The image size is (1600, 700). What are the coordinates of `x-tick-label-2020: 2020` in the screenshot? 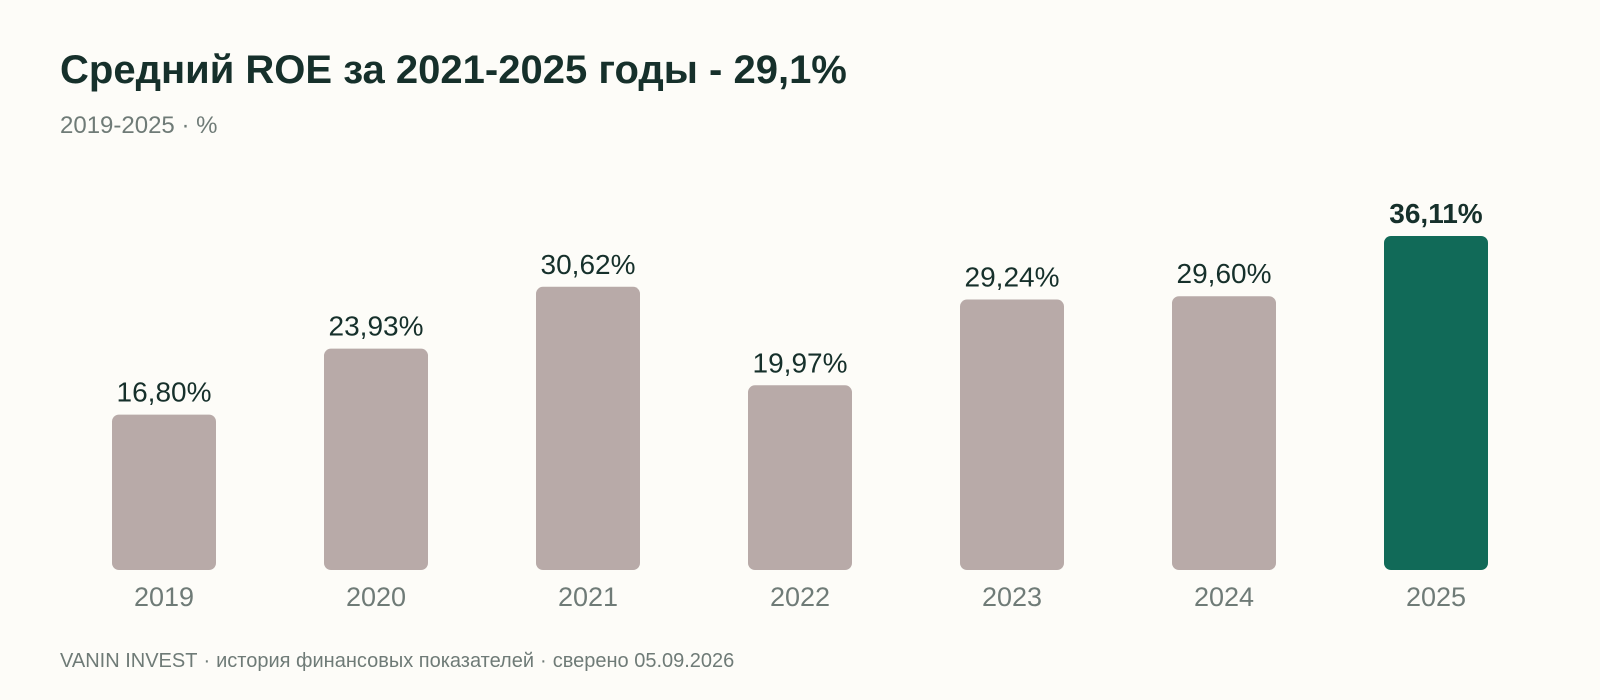 It's located at (376, 597).